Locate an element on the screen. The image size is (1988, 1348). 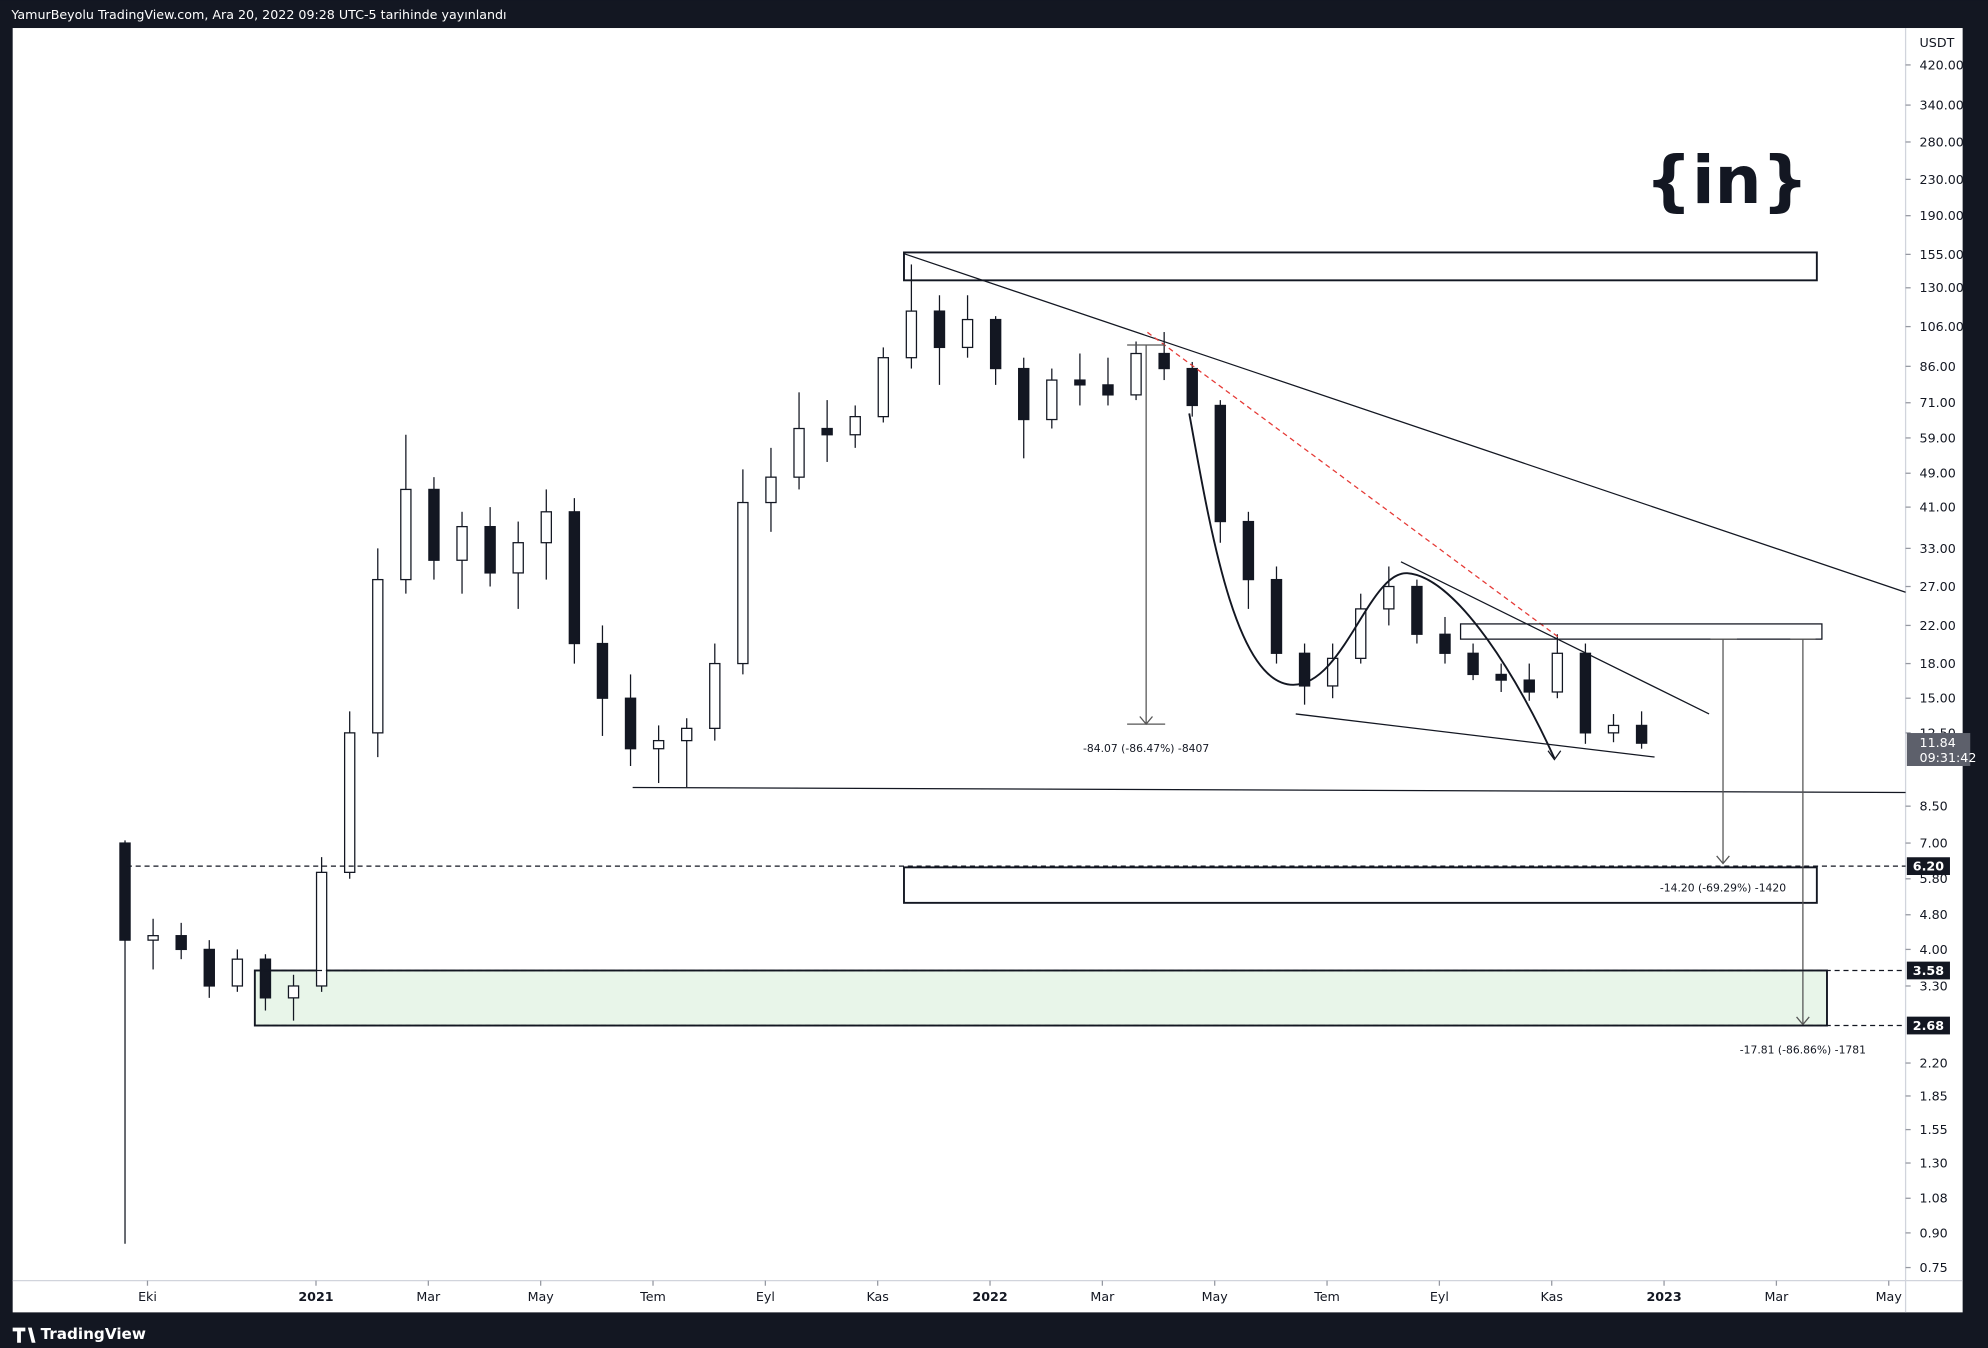
last-price-box is located at coordinates (1938, 749).